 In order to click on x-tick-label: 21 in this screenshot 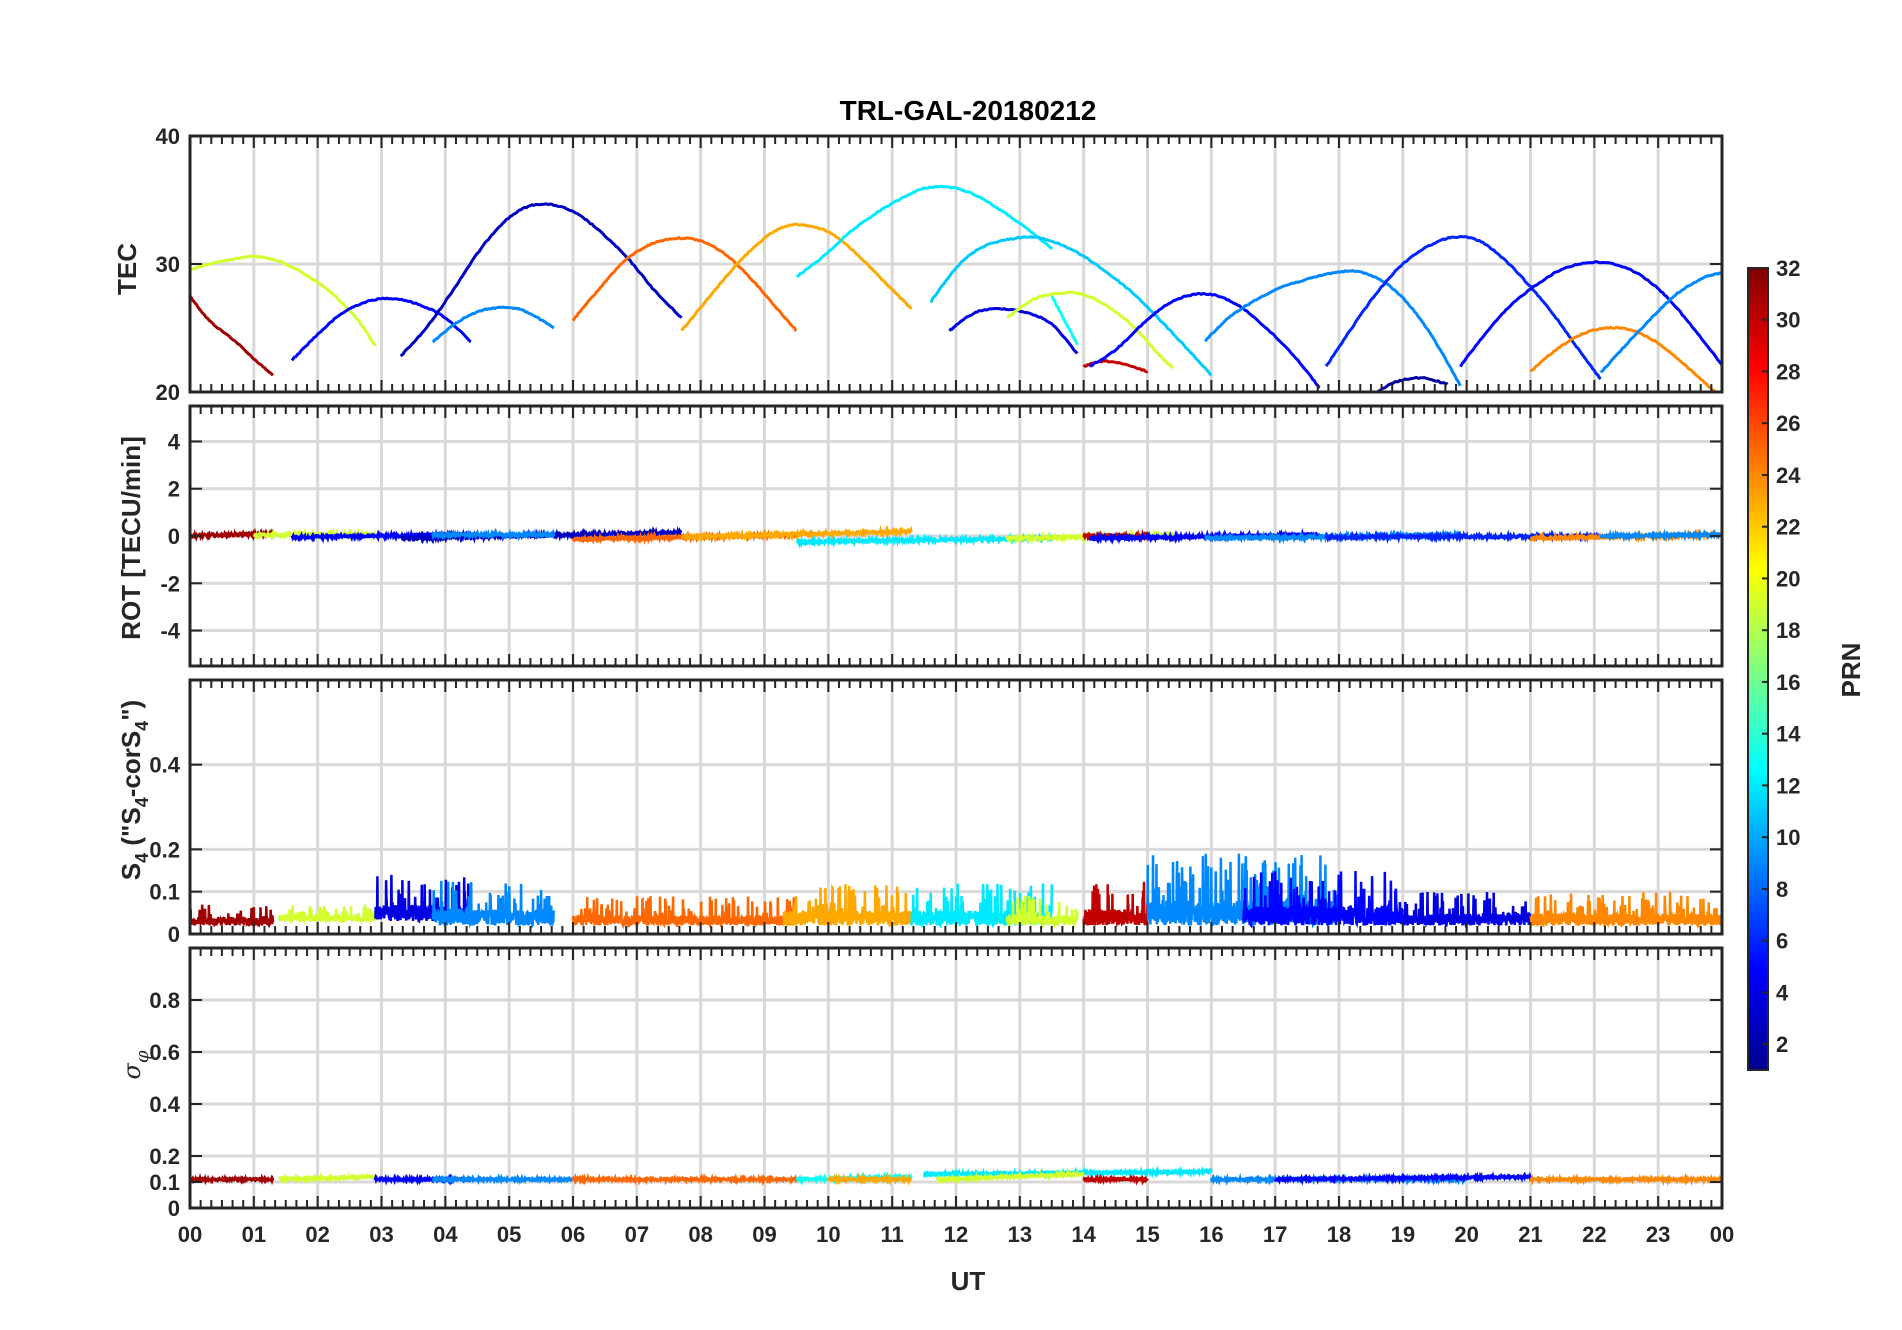, I will do `click(1530, 1234)`.